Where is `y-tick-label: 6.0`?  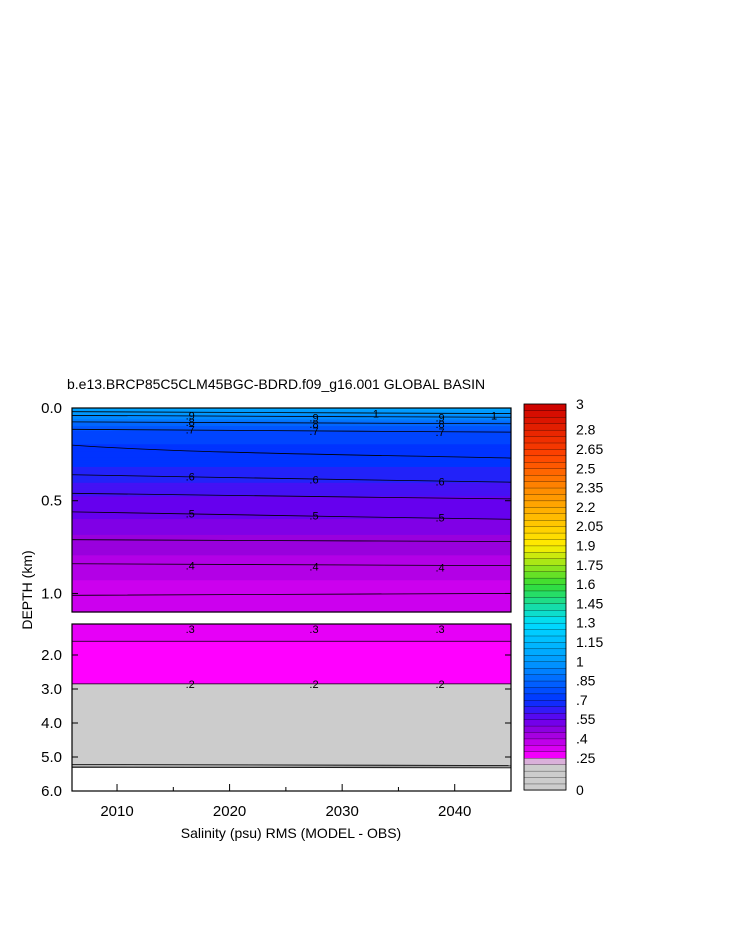 y-tick-label: 6.0 is located at coordinates (51, 791).